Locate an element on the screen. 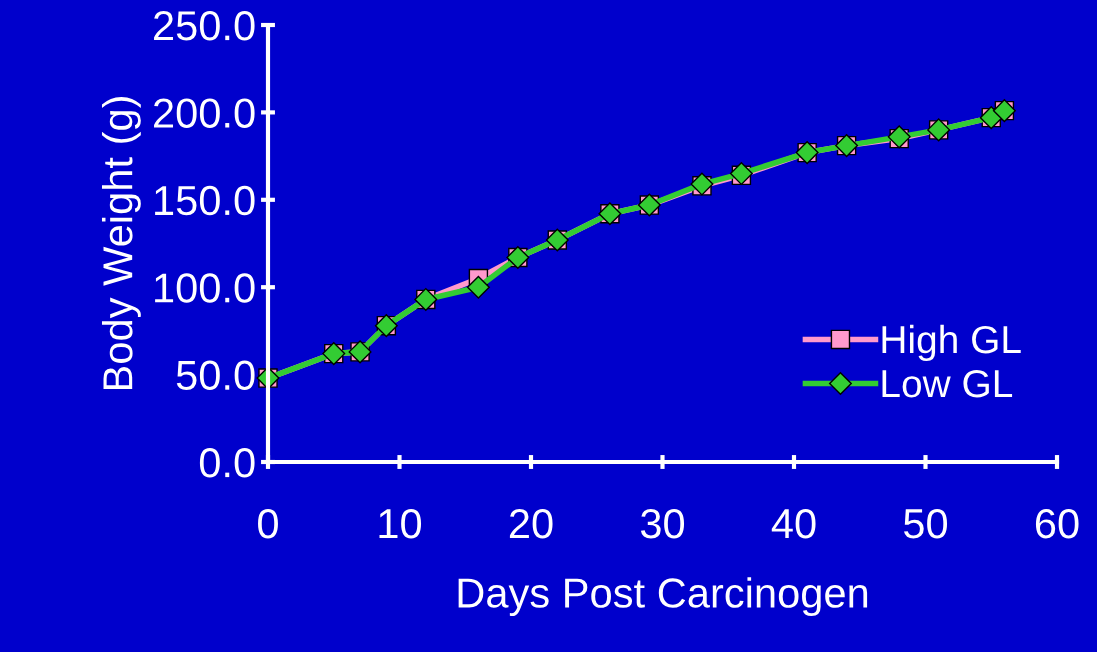  x-tick-label: 50 is located at coordinates (926, 523).